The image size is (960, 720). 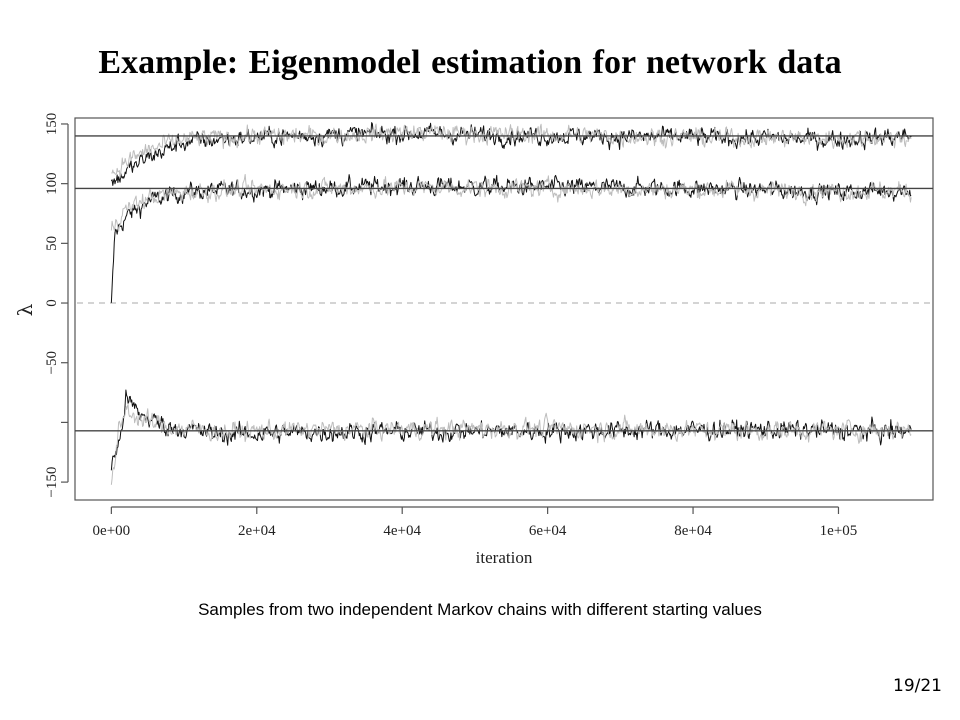 What do you see at coordinates (917, 686) in the screenshot?
I see `page-number: 19/21` at bounding box center [917, 686].